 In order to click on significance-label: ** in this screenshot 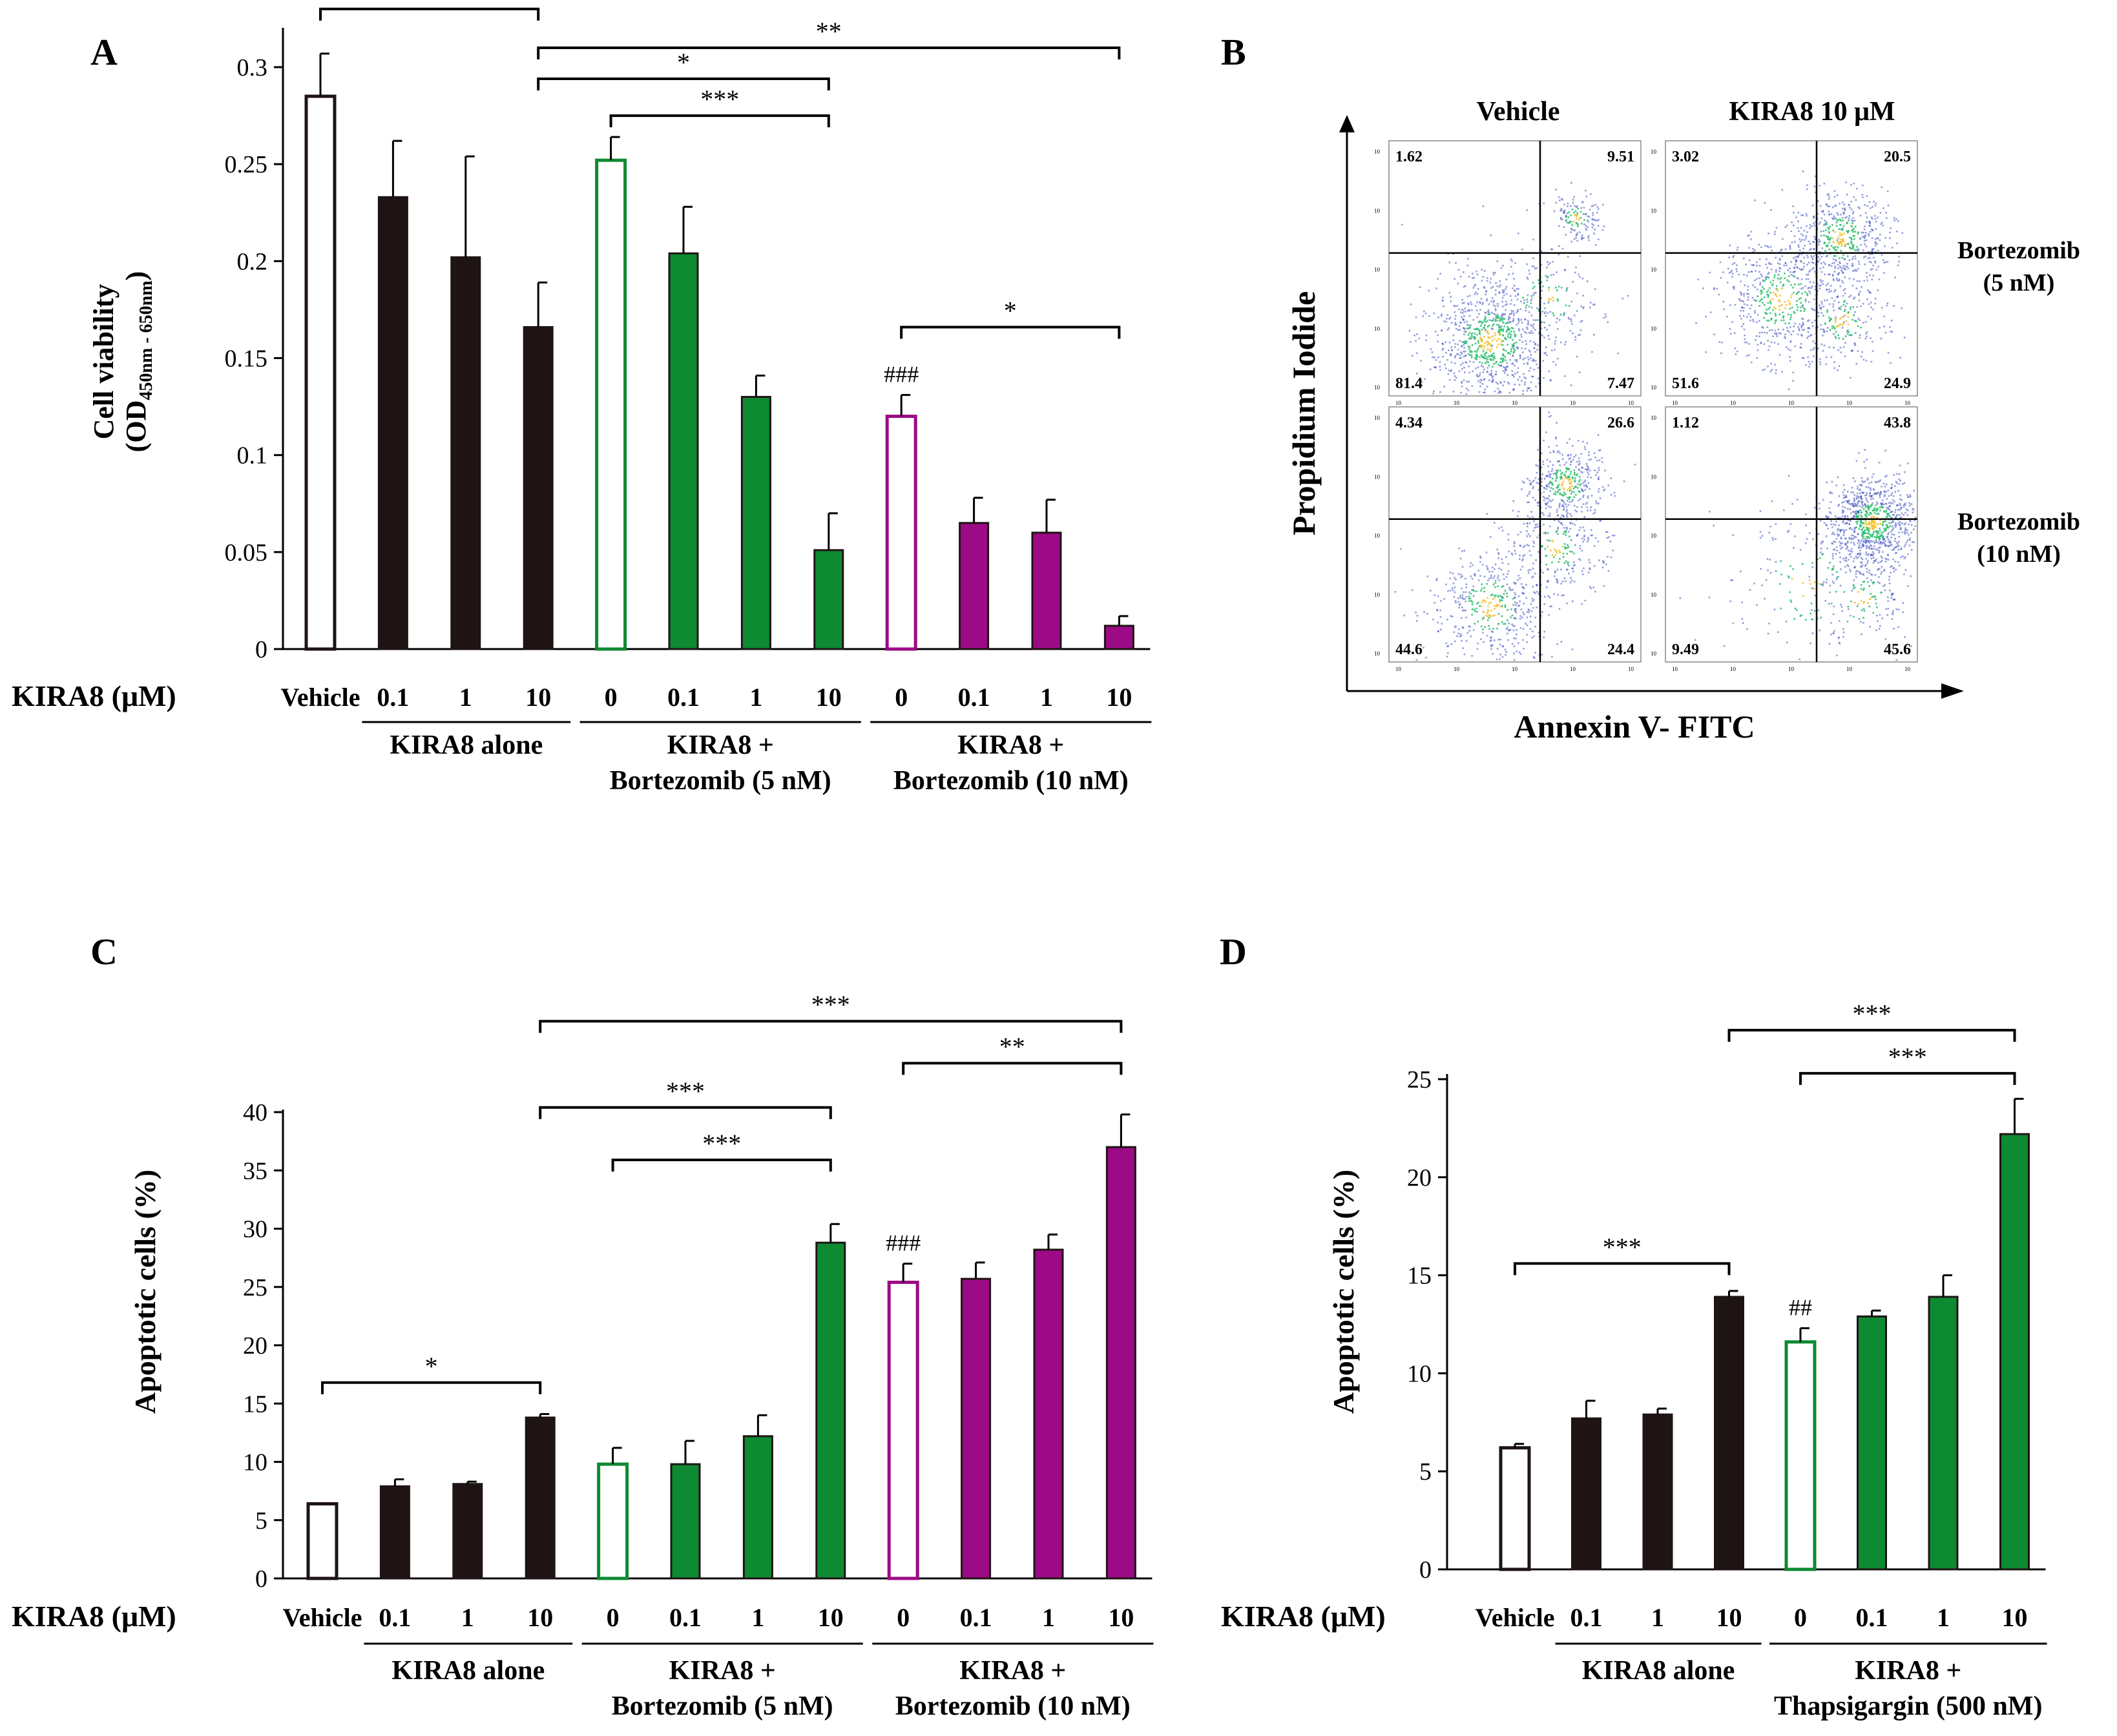, I will do `click(829, 31)`.